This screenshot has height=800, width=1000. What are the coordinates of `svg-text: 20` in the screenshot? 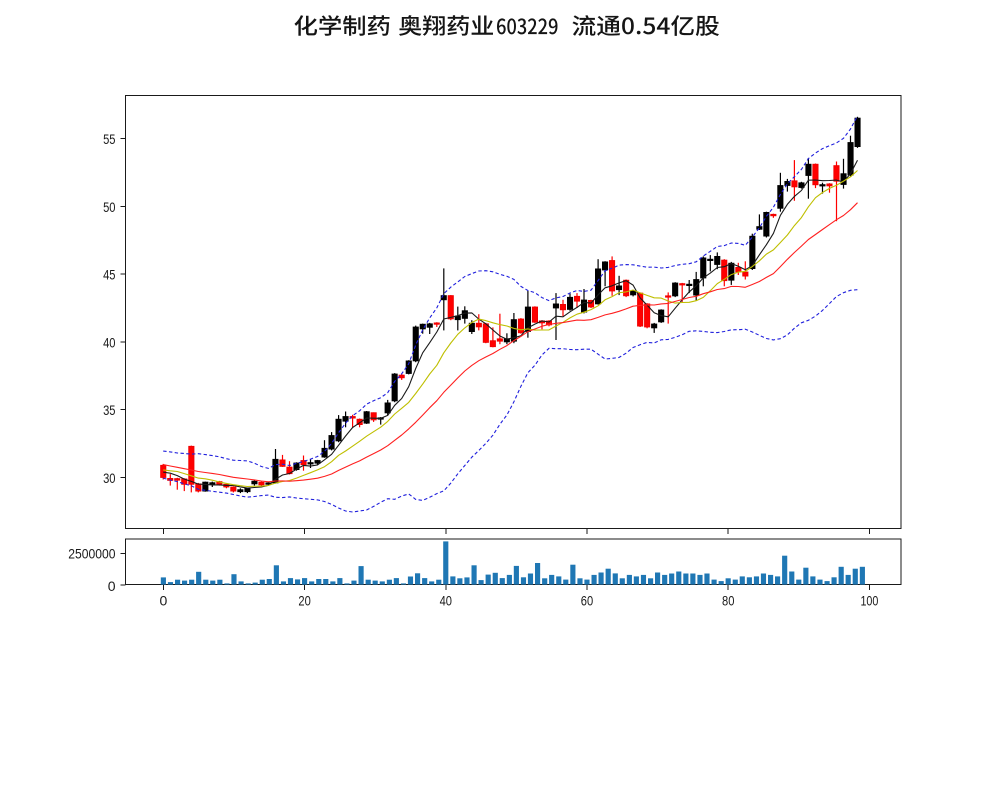 It's located at (304, 601).